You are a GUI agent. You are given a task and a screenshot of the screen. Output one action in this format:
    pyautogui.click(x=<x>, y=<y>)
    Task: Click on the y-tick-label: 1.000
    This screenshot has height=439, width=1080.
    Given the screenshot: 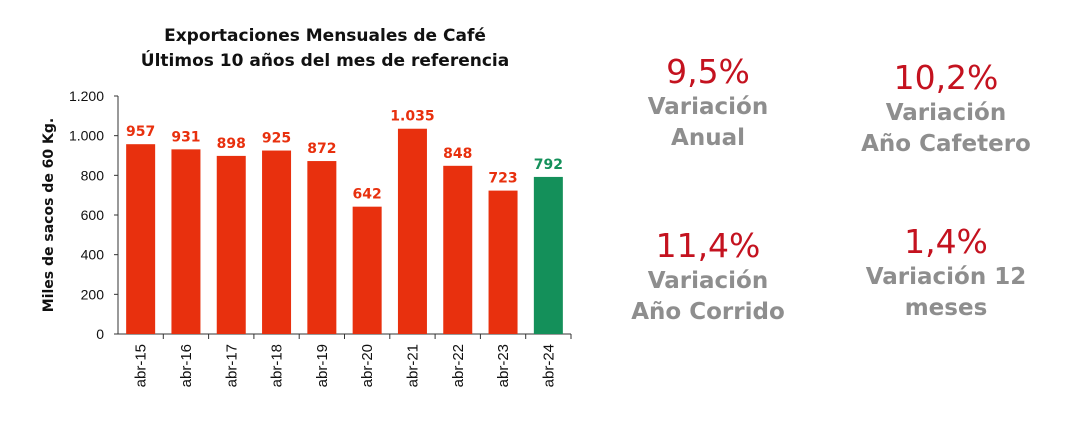 What is the action you would take?
    pyautogui.click(x=86, y=136)
    